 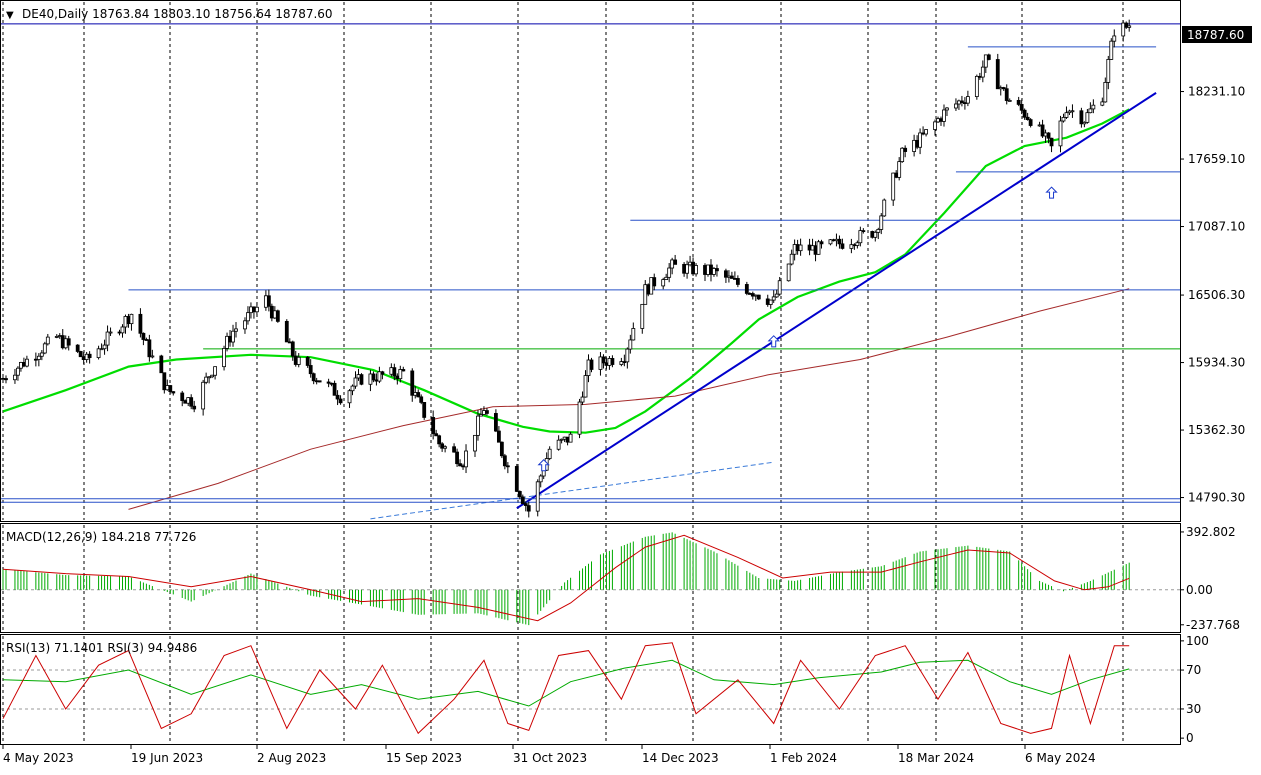 What do you see at coordinates (1216, 227) in the screenshot?
I see `price-tick-label: 17087.10` at bounding box center [1216, 227].